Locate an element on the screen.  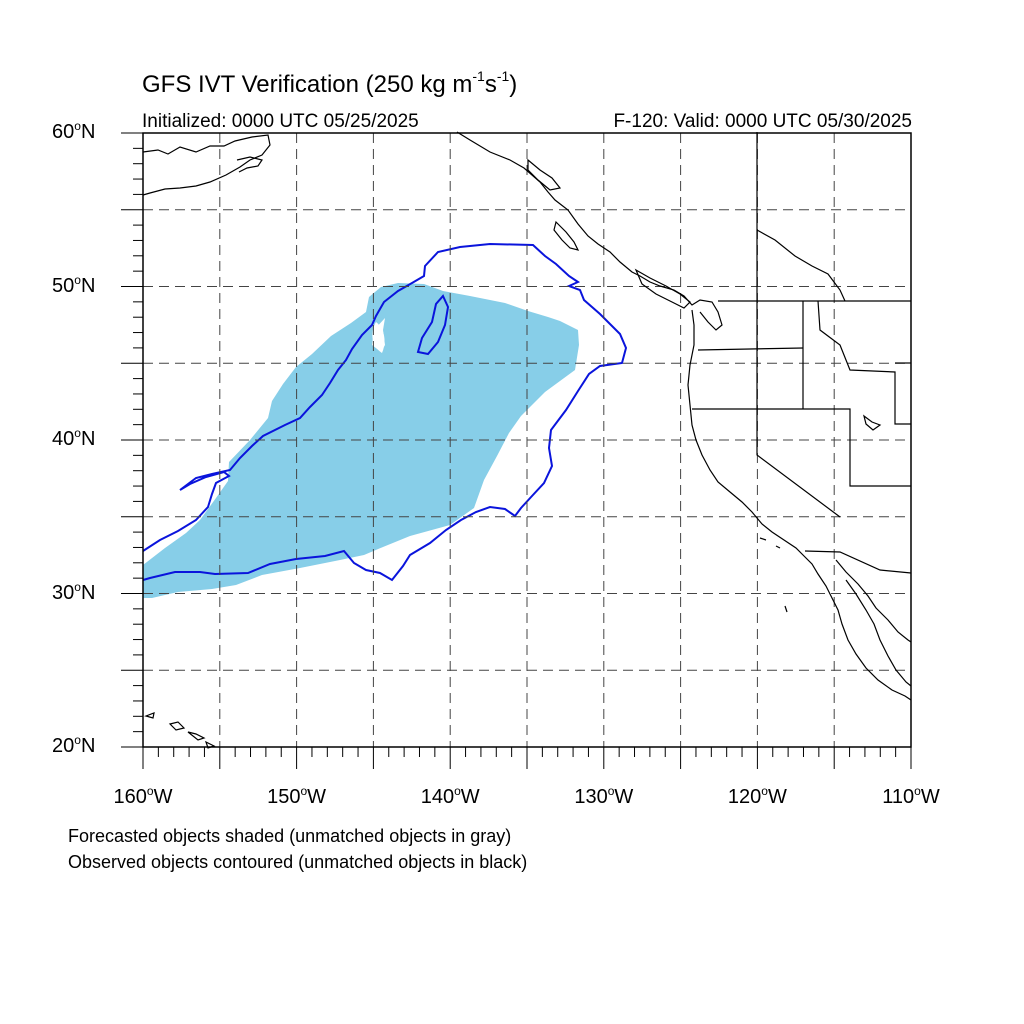
great-salt-lake is located at coordinates (872, 422).